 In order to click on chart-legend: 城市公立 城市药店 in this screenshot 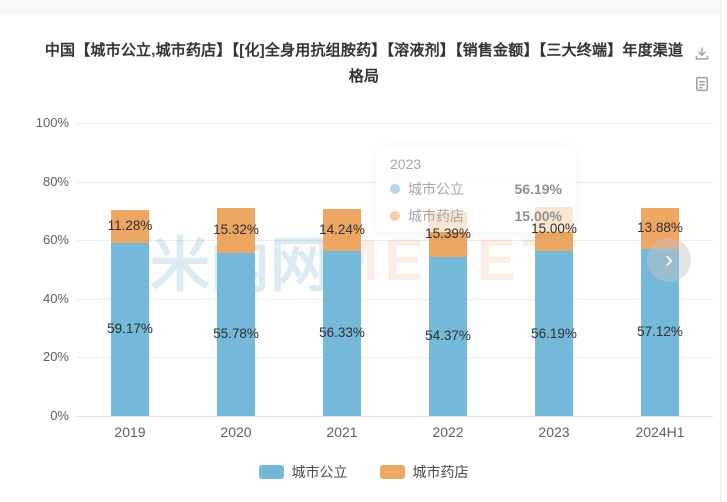, I will do `click(363, 472)`.